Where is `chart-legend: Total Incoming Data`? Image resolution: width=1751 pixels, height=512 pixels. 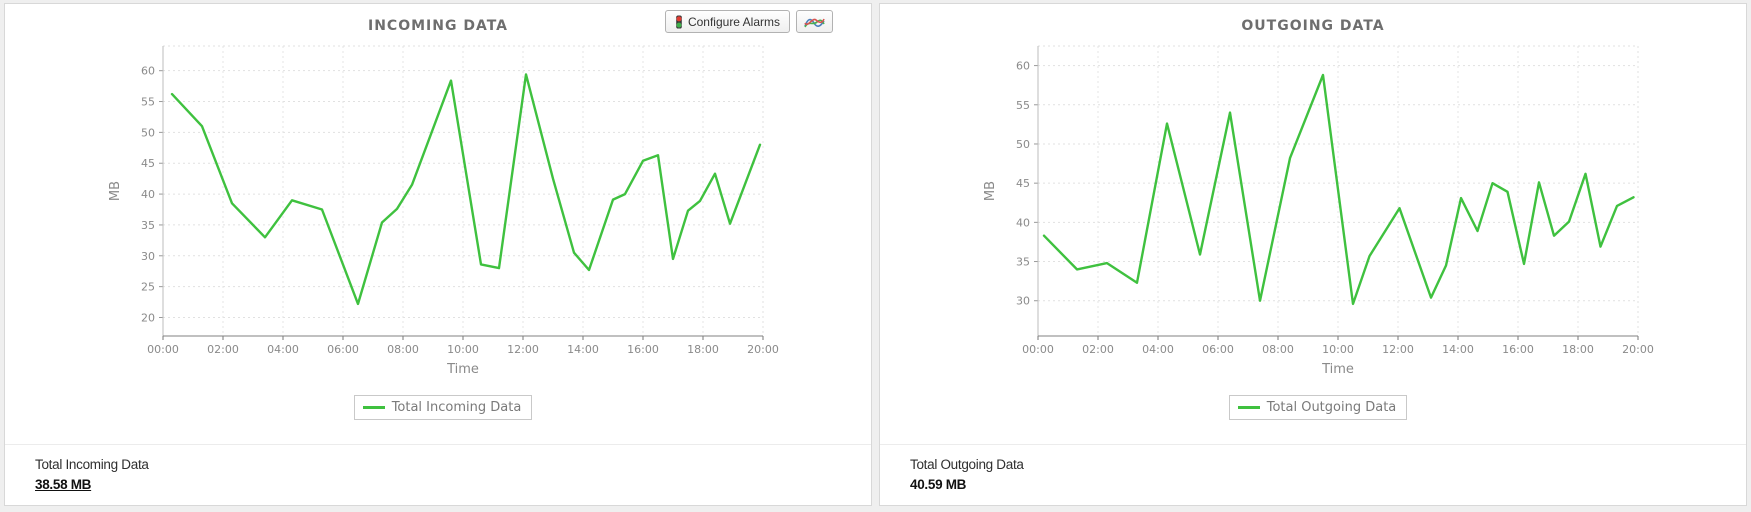 chart-legend: Total Incoming Data is located at coordinates (443, 407).